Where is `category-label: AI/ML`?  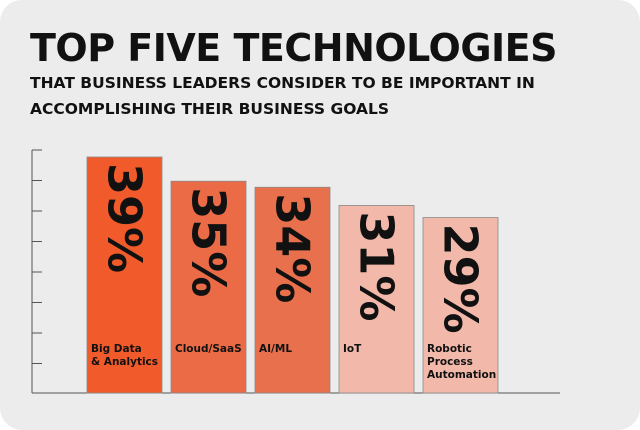
category-label: AI/ML is located at coordinates (275, 349).